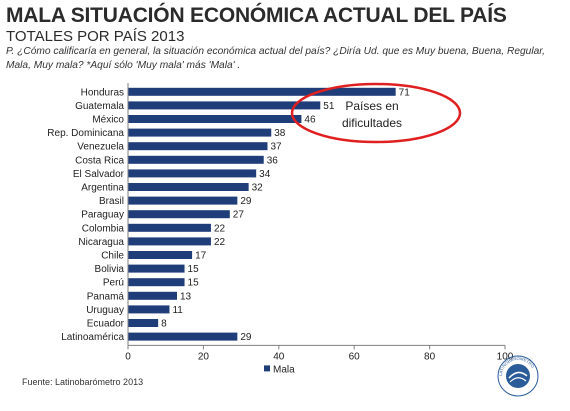  What do you see at coordinates (101, 242) in the screenshot?
I see `category-label: Nicaragua` at bounding box center [101, 242].